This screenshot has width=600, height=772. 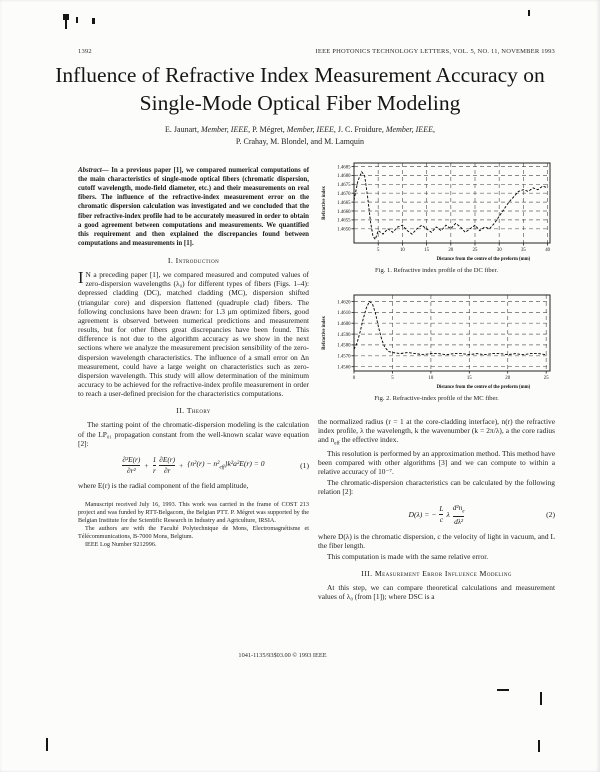 I want to click on denominator: c, so click(x=441, y=520).